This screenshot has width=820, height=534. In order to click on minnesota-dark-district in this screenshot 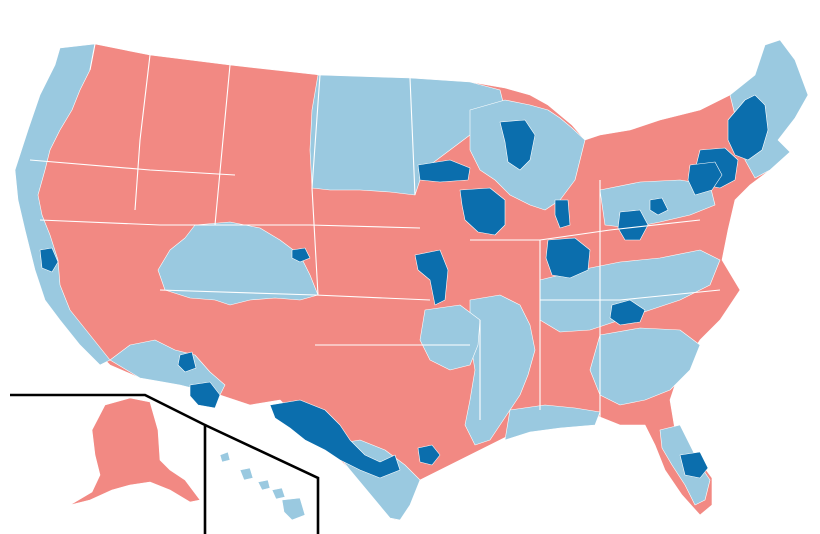, I will do `click(444, 171)`.